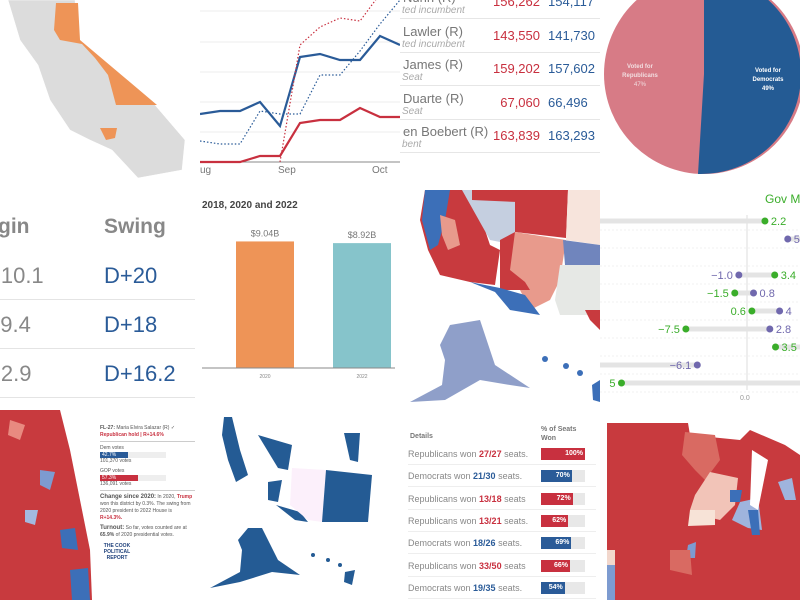  I want to click on seats-pct-bar: 100%, so click(563, 454).